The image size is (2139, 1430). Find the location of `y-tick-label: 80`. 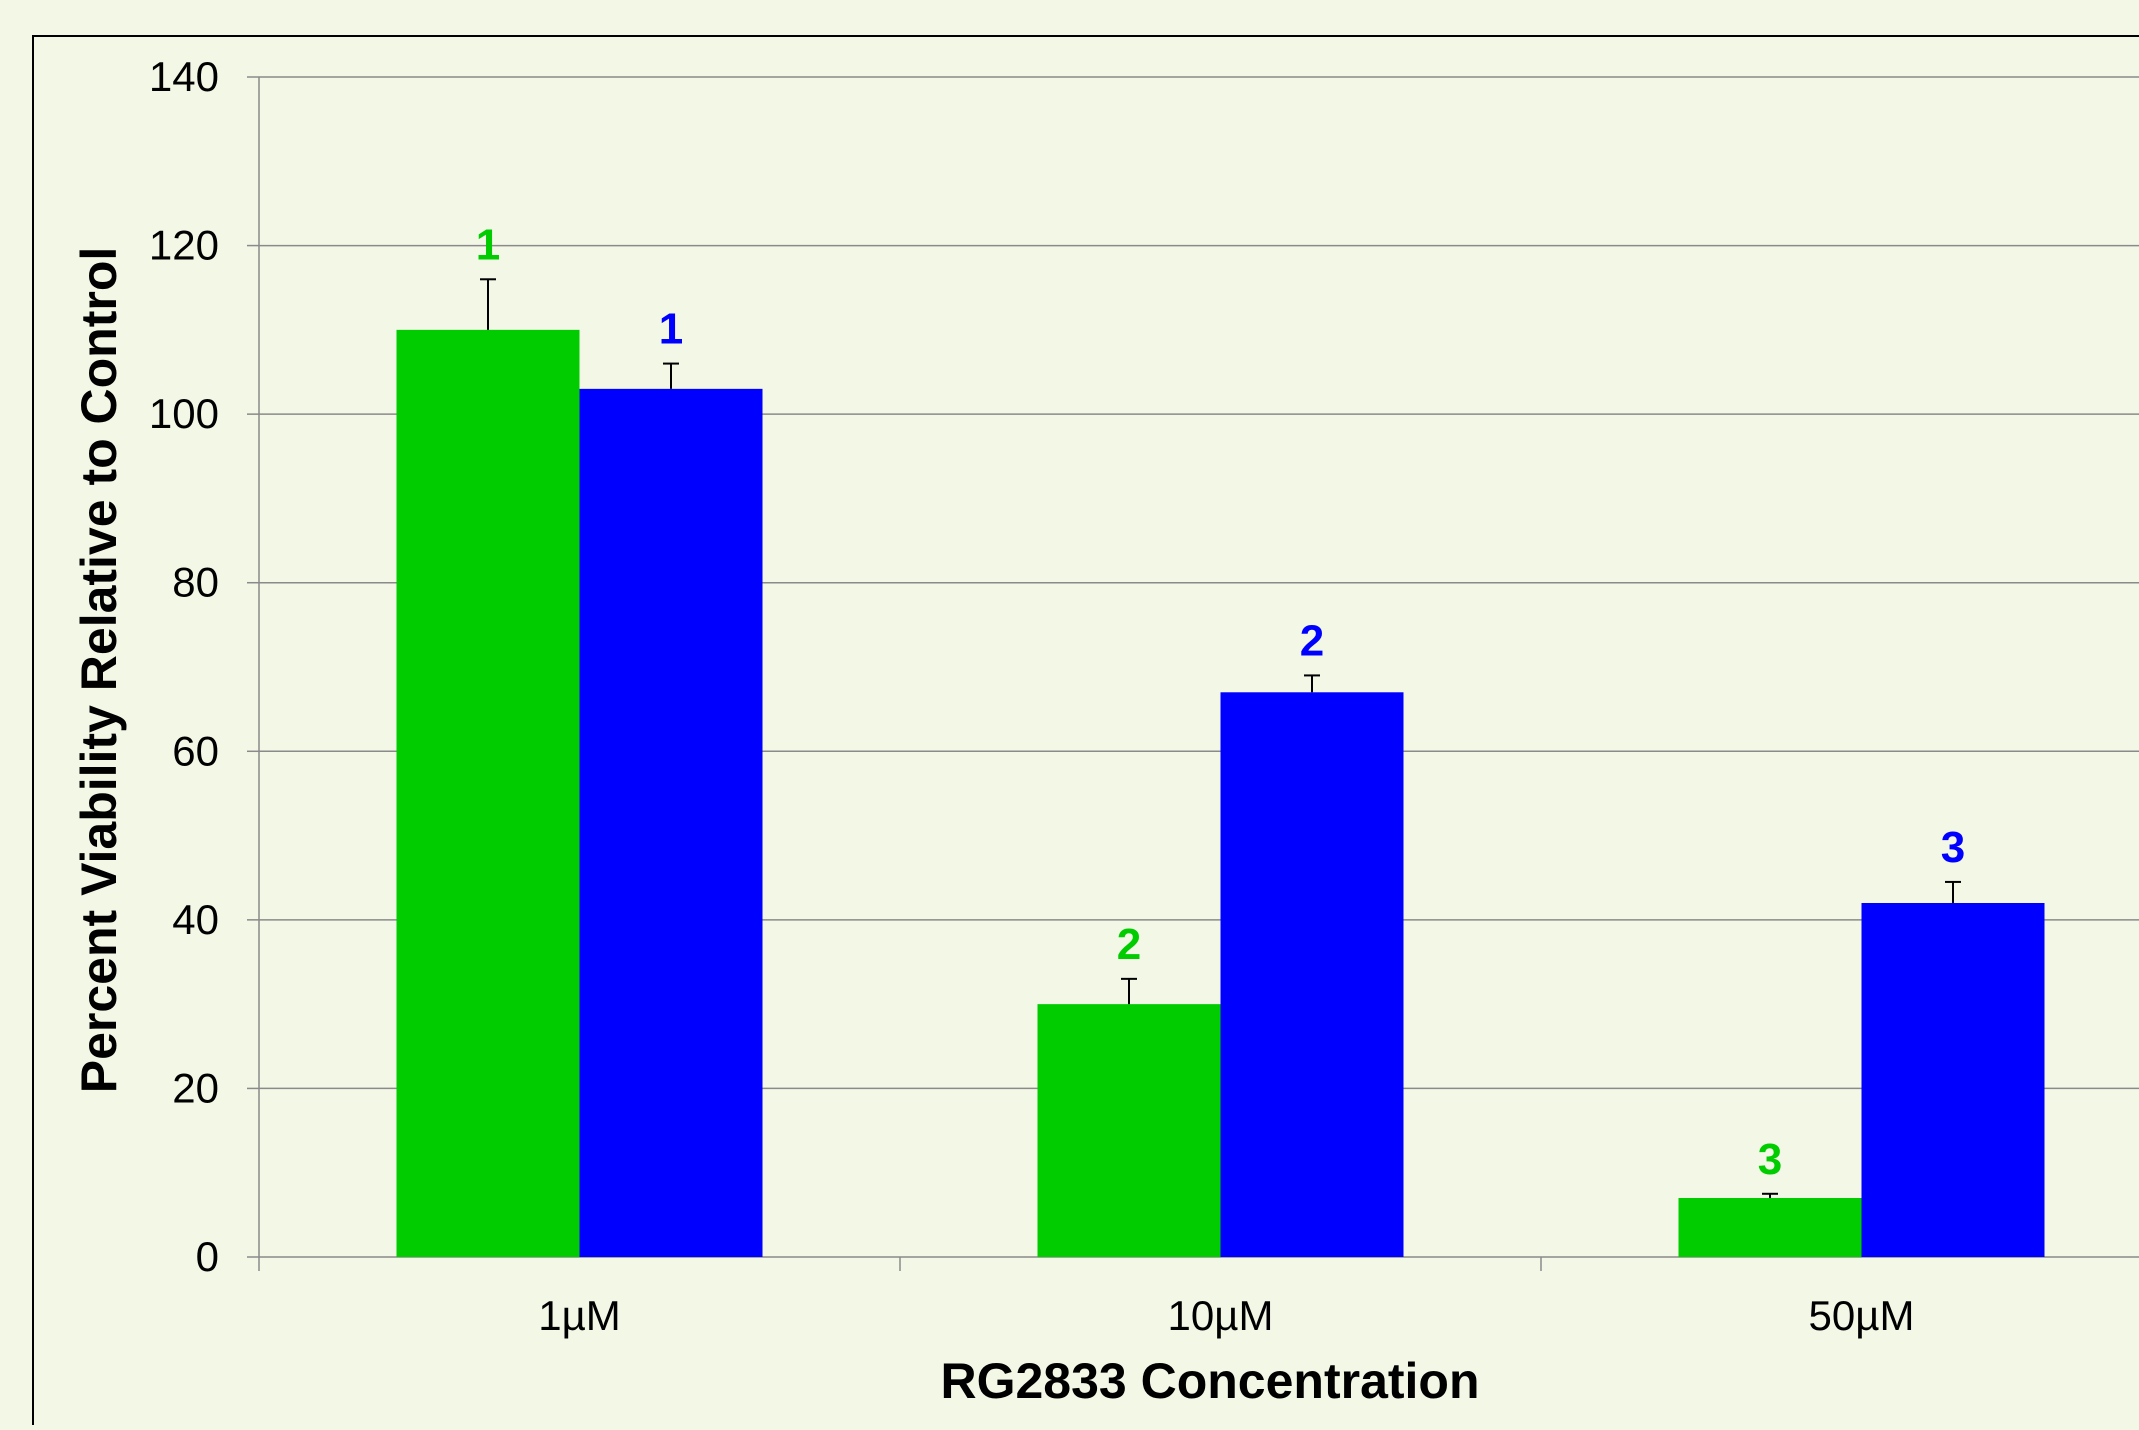

y-tick-label: 80 is located at coordinates (195, 582).